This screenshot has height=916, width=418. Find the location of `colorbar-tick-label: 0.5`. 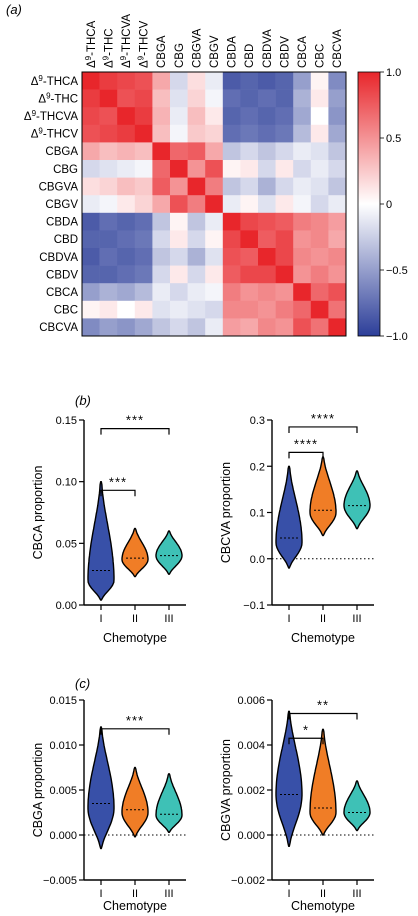

colorbar-tick-label: 0.5 is located at coordinates (393, 139).